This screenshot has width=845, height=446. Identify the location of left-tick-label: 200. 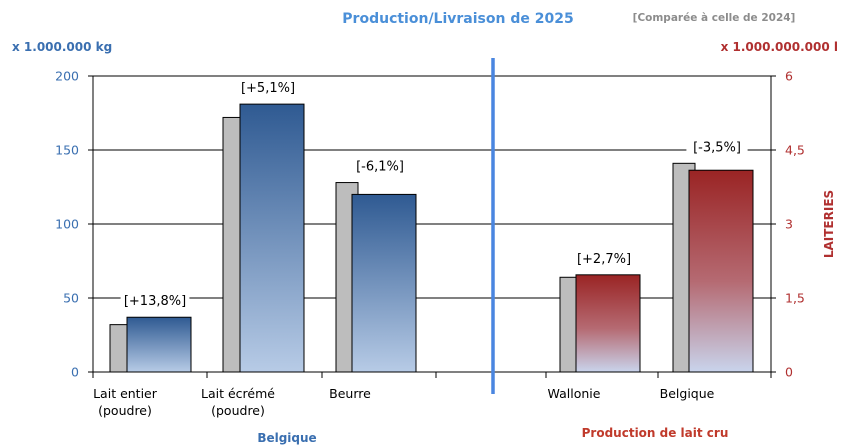
(67, 76).